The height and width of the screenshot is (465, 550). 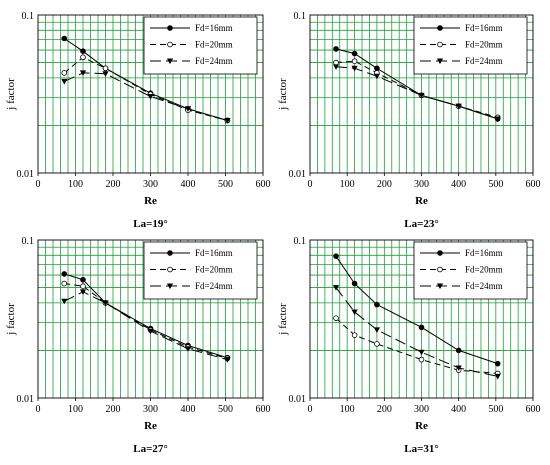 What do you see at coordinates (263, 409) in the screenshot?
I see `x-tick-label: 600` at bounding box center [263, 409].